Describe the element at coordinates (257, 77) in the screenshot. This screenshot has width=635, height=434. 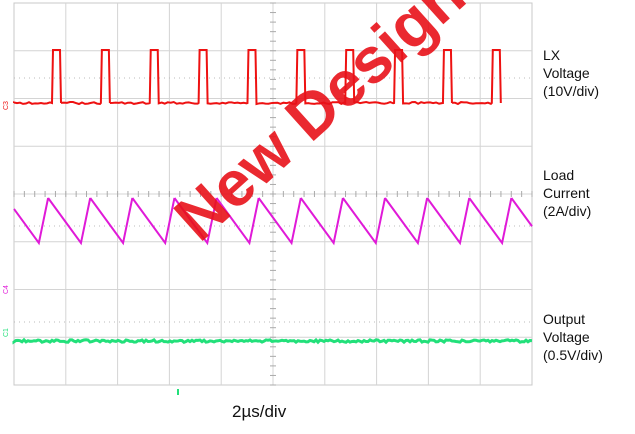
I see `lx-voltage-trace` at that location.